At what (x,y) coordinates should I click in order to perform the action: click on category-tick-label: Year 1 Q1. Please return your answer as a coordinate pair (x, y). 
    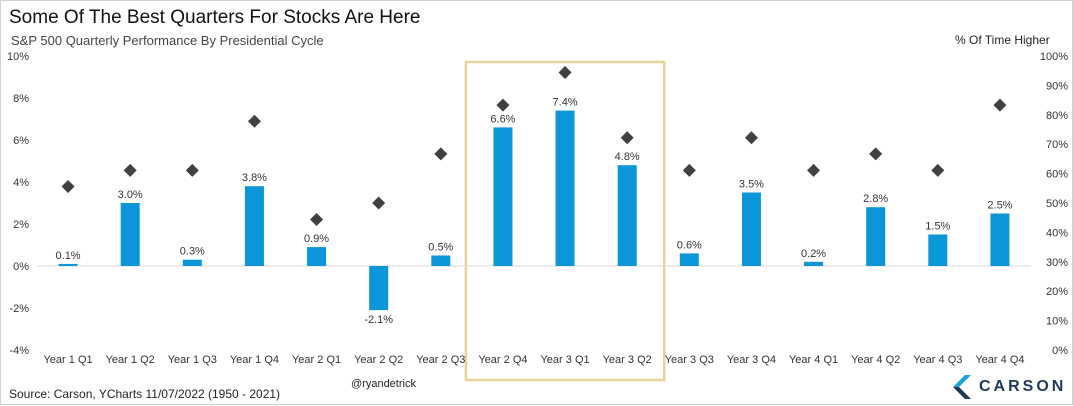
    Looking at the image, I should click on (67, 360).